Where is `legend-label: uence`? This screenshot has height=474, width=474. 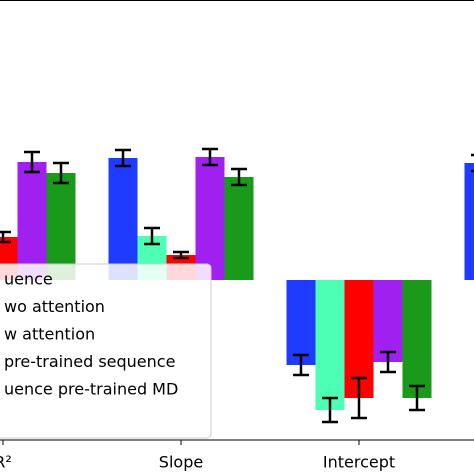 legend-label: uence is located at coordinates (28, 279).